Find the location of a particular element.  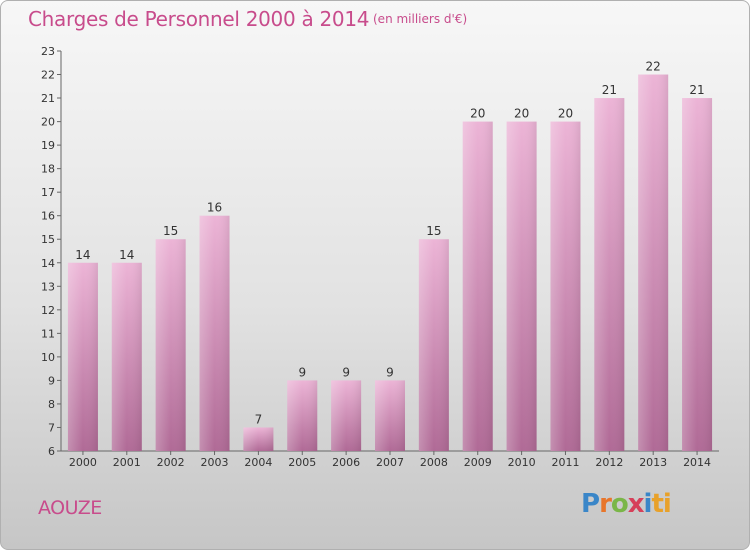

logo-letter: o is located at coordinates (619, 504).